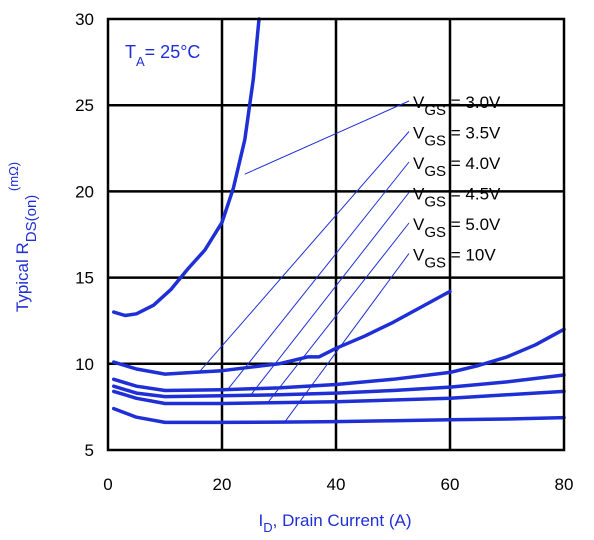  What do you see at coordinates (162, 55) in the screenshot?
I see `temperature-annotation: TA= 25°C` at bounding box center [162, 55].